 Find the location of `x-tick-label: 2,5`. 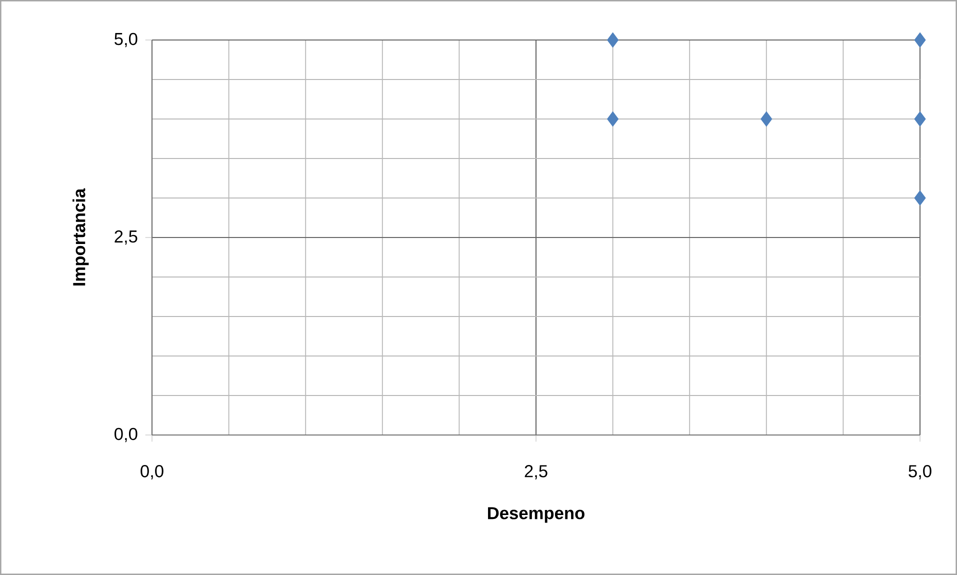

x-tick-label: 2,5 is located at coordinates (536, 472).